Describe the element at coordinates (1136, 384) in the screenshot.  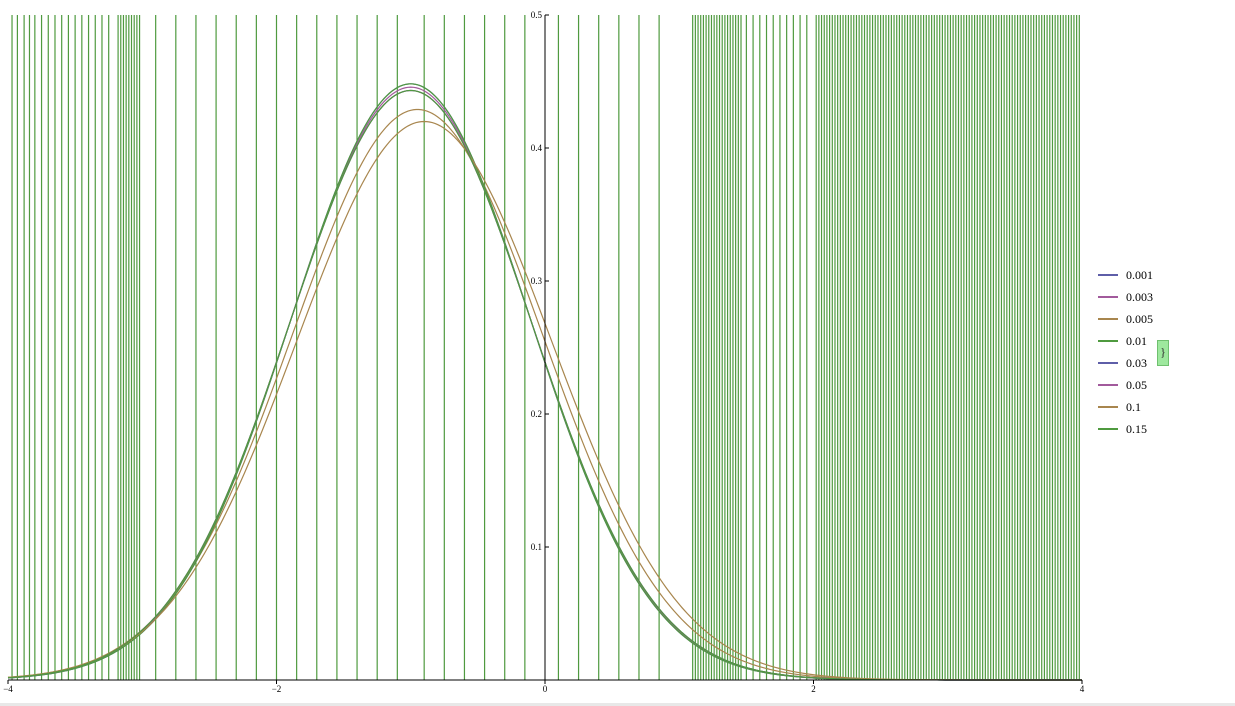
I see `legend-label: 0.05` at that location.